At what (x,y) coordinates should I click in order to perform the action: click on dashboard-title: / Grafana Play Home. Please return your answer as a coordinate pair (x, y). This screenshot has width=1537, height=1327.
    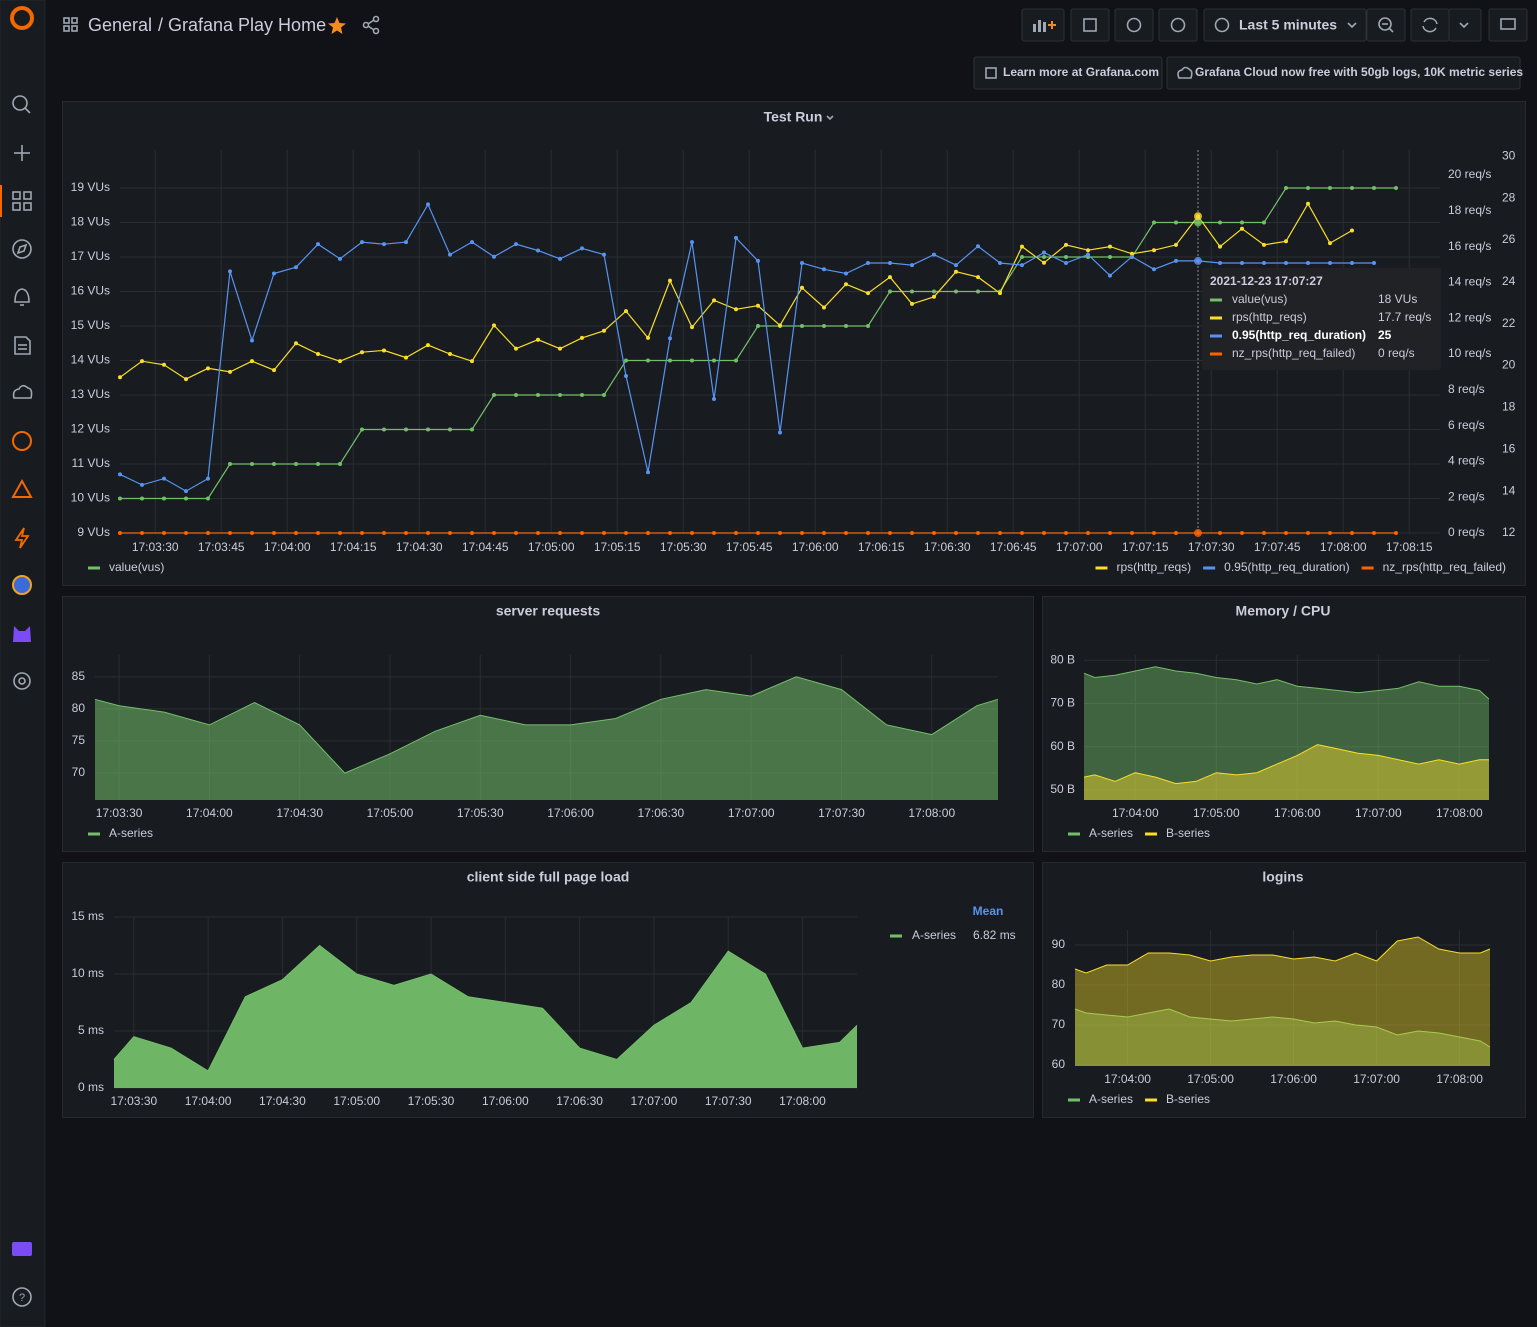
    Looking at the image, I should click on (242, 25).